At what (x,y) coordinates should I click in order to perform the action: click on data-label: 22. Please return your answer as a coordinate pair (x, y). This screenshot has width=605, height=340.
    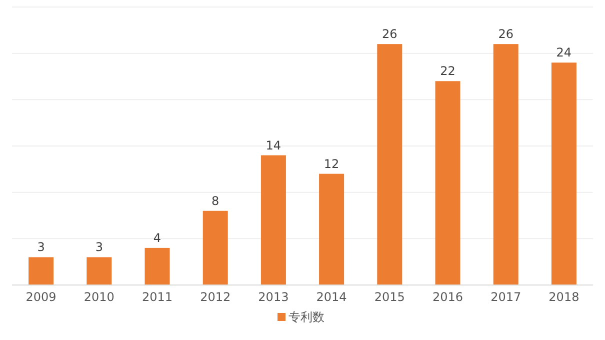
    Looking at the image, I should click on (448, 71).